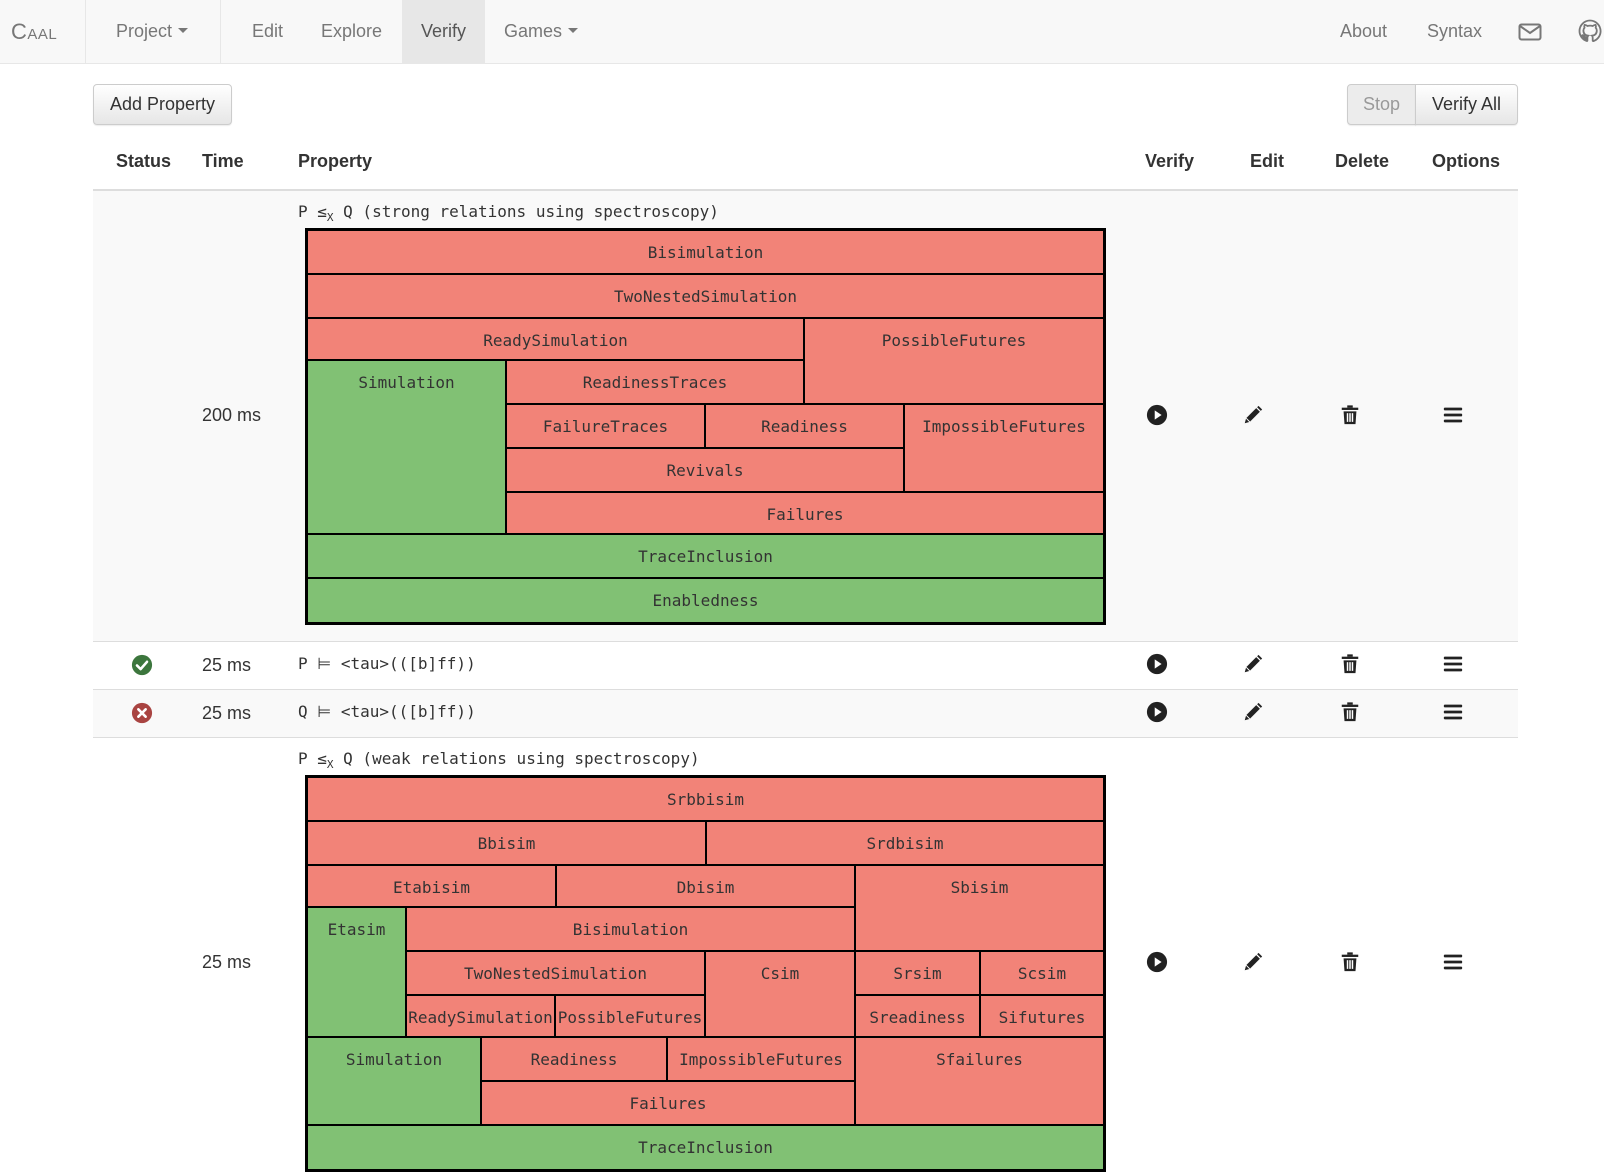 This screenshot has height=1173, width=1604. Describe the element at coordinates (1530, 32) in the screenshot. I see `envelope-icon` at that location.